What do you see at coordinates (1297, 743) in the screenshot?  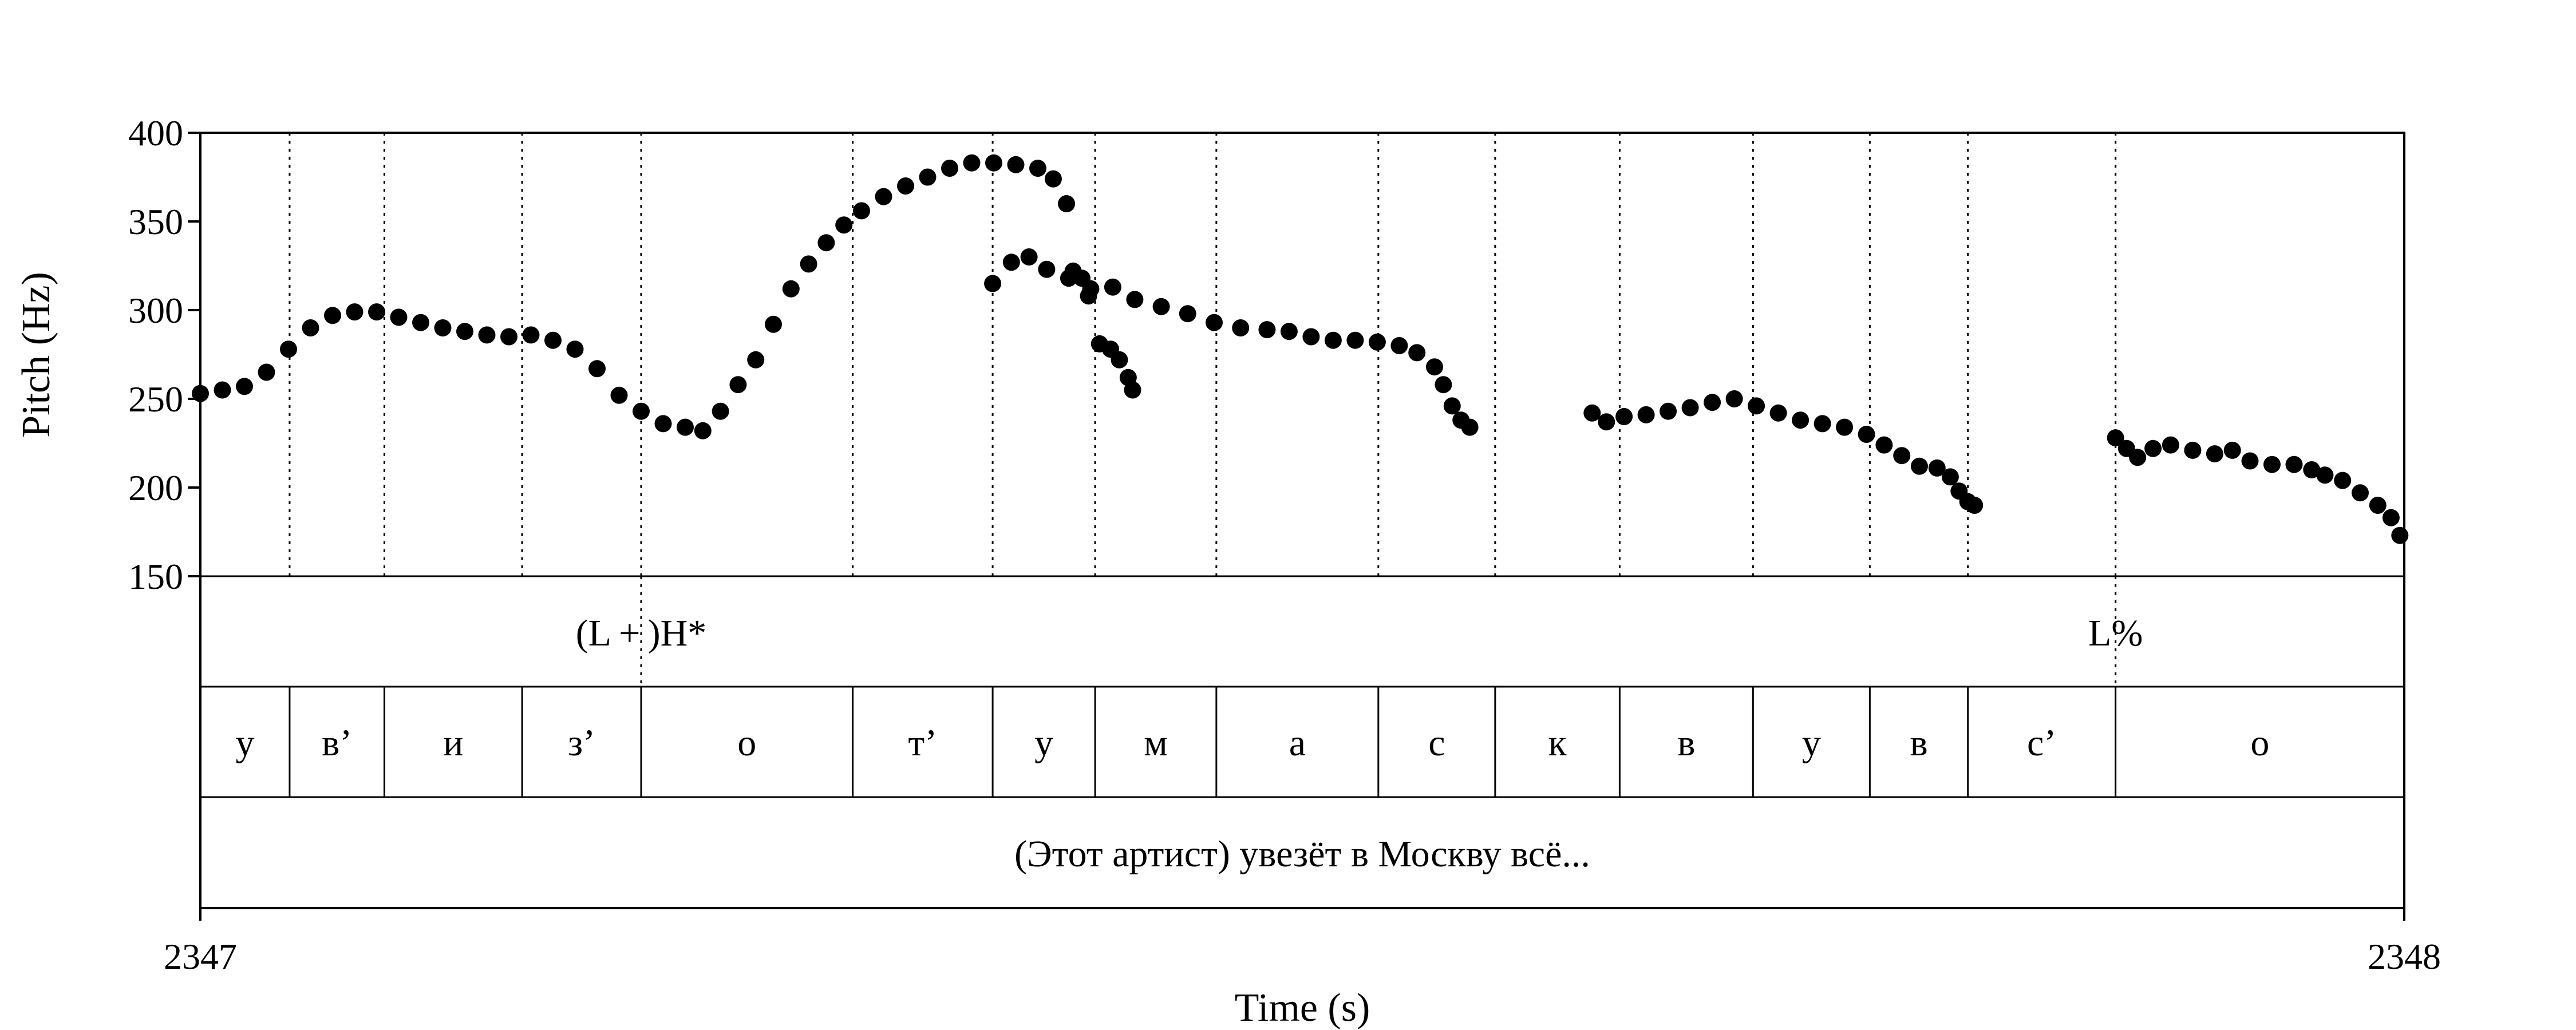 I see `segment-label: а` at bounding box center [1297, 743].